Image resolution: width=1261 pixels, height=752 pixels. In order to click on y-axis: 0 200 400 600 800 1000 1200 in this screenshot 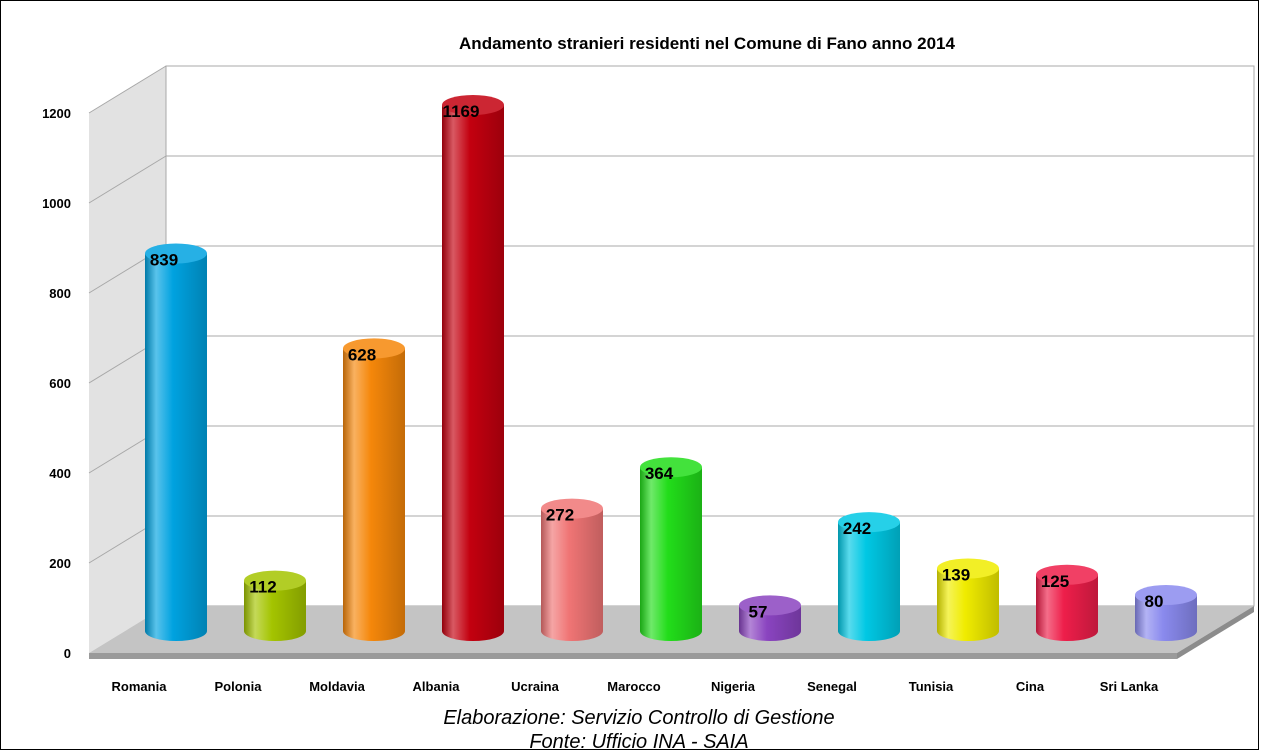, I will do `click(56, 383)`.